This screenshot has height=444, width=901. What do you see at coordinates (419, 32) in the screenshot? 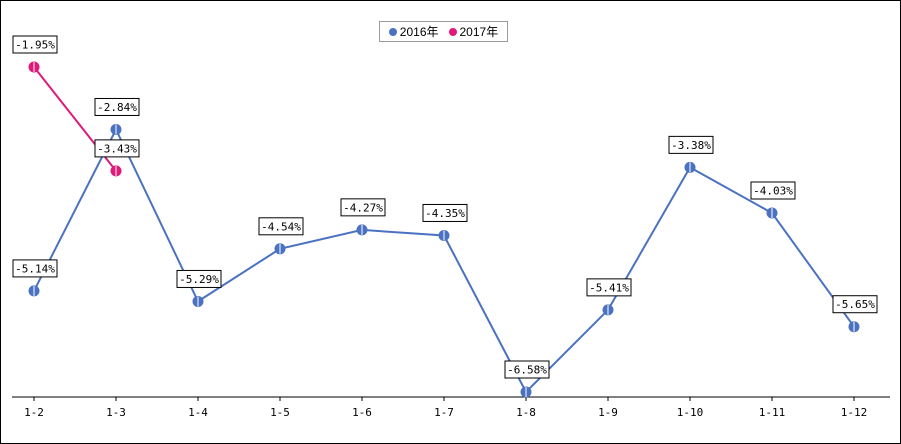
I see `legend-label-2016: 2016年` at bounding box center [419, 32].